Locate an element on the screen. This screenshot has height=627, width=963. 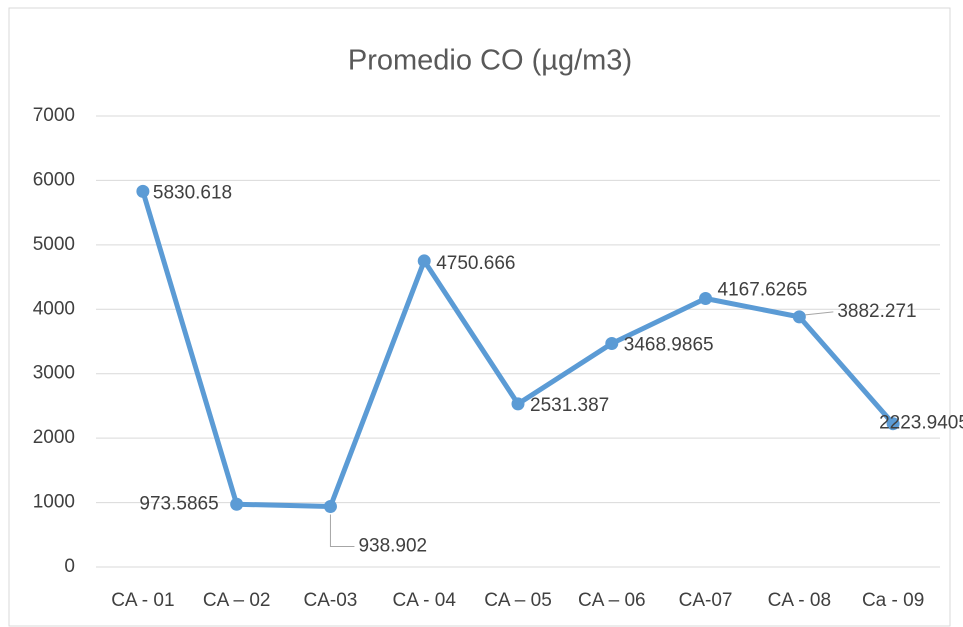
chart-title: Promedio CO (µg/m3) is located at coordinates (490, 61).